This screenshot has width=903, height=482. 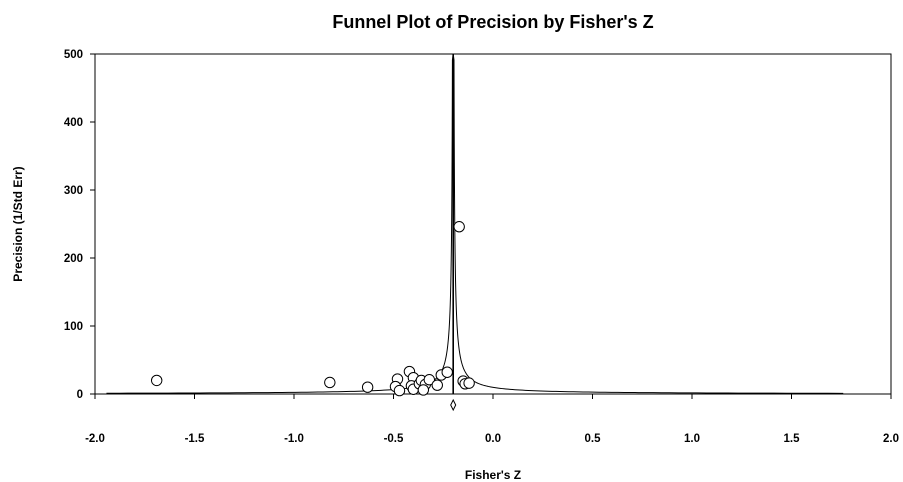 What do you see at coordinates (195, 439) in the screenshot?
I see `x-tick-label: -1.5` at bounding box center [195, 439].